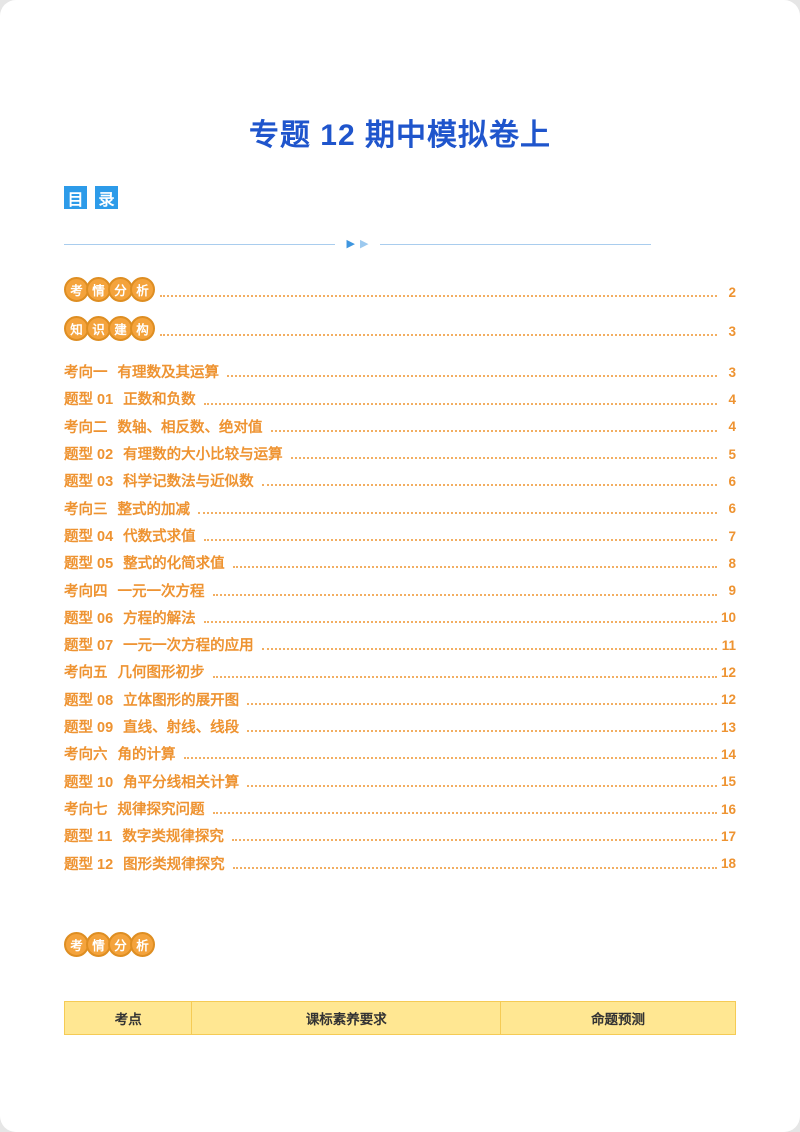 This screenshot has height=1132, width=800. I want to click on table-header-1: 考点, so click(128, 1017).